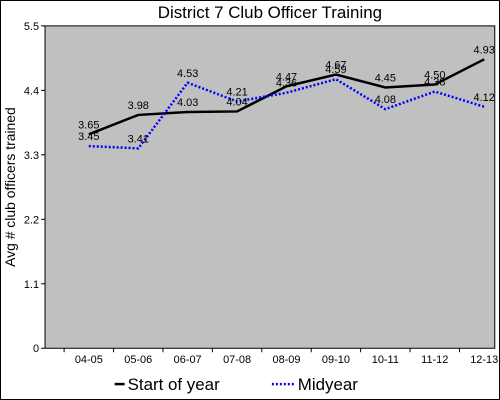  Describe the element at coordinates (236, 102) in the screenshot. I see `data-label: 4.04` at that location.